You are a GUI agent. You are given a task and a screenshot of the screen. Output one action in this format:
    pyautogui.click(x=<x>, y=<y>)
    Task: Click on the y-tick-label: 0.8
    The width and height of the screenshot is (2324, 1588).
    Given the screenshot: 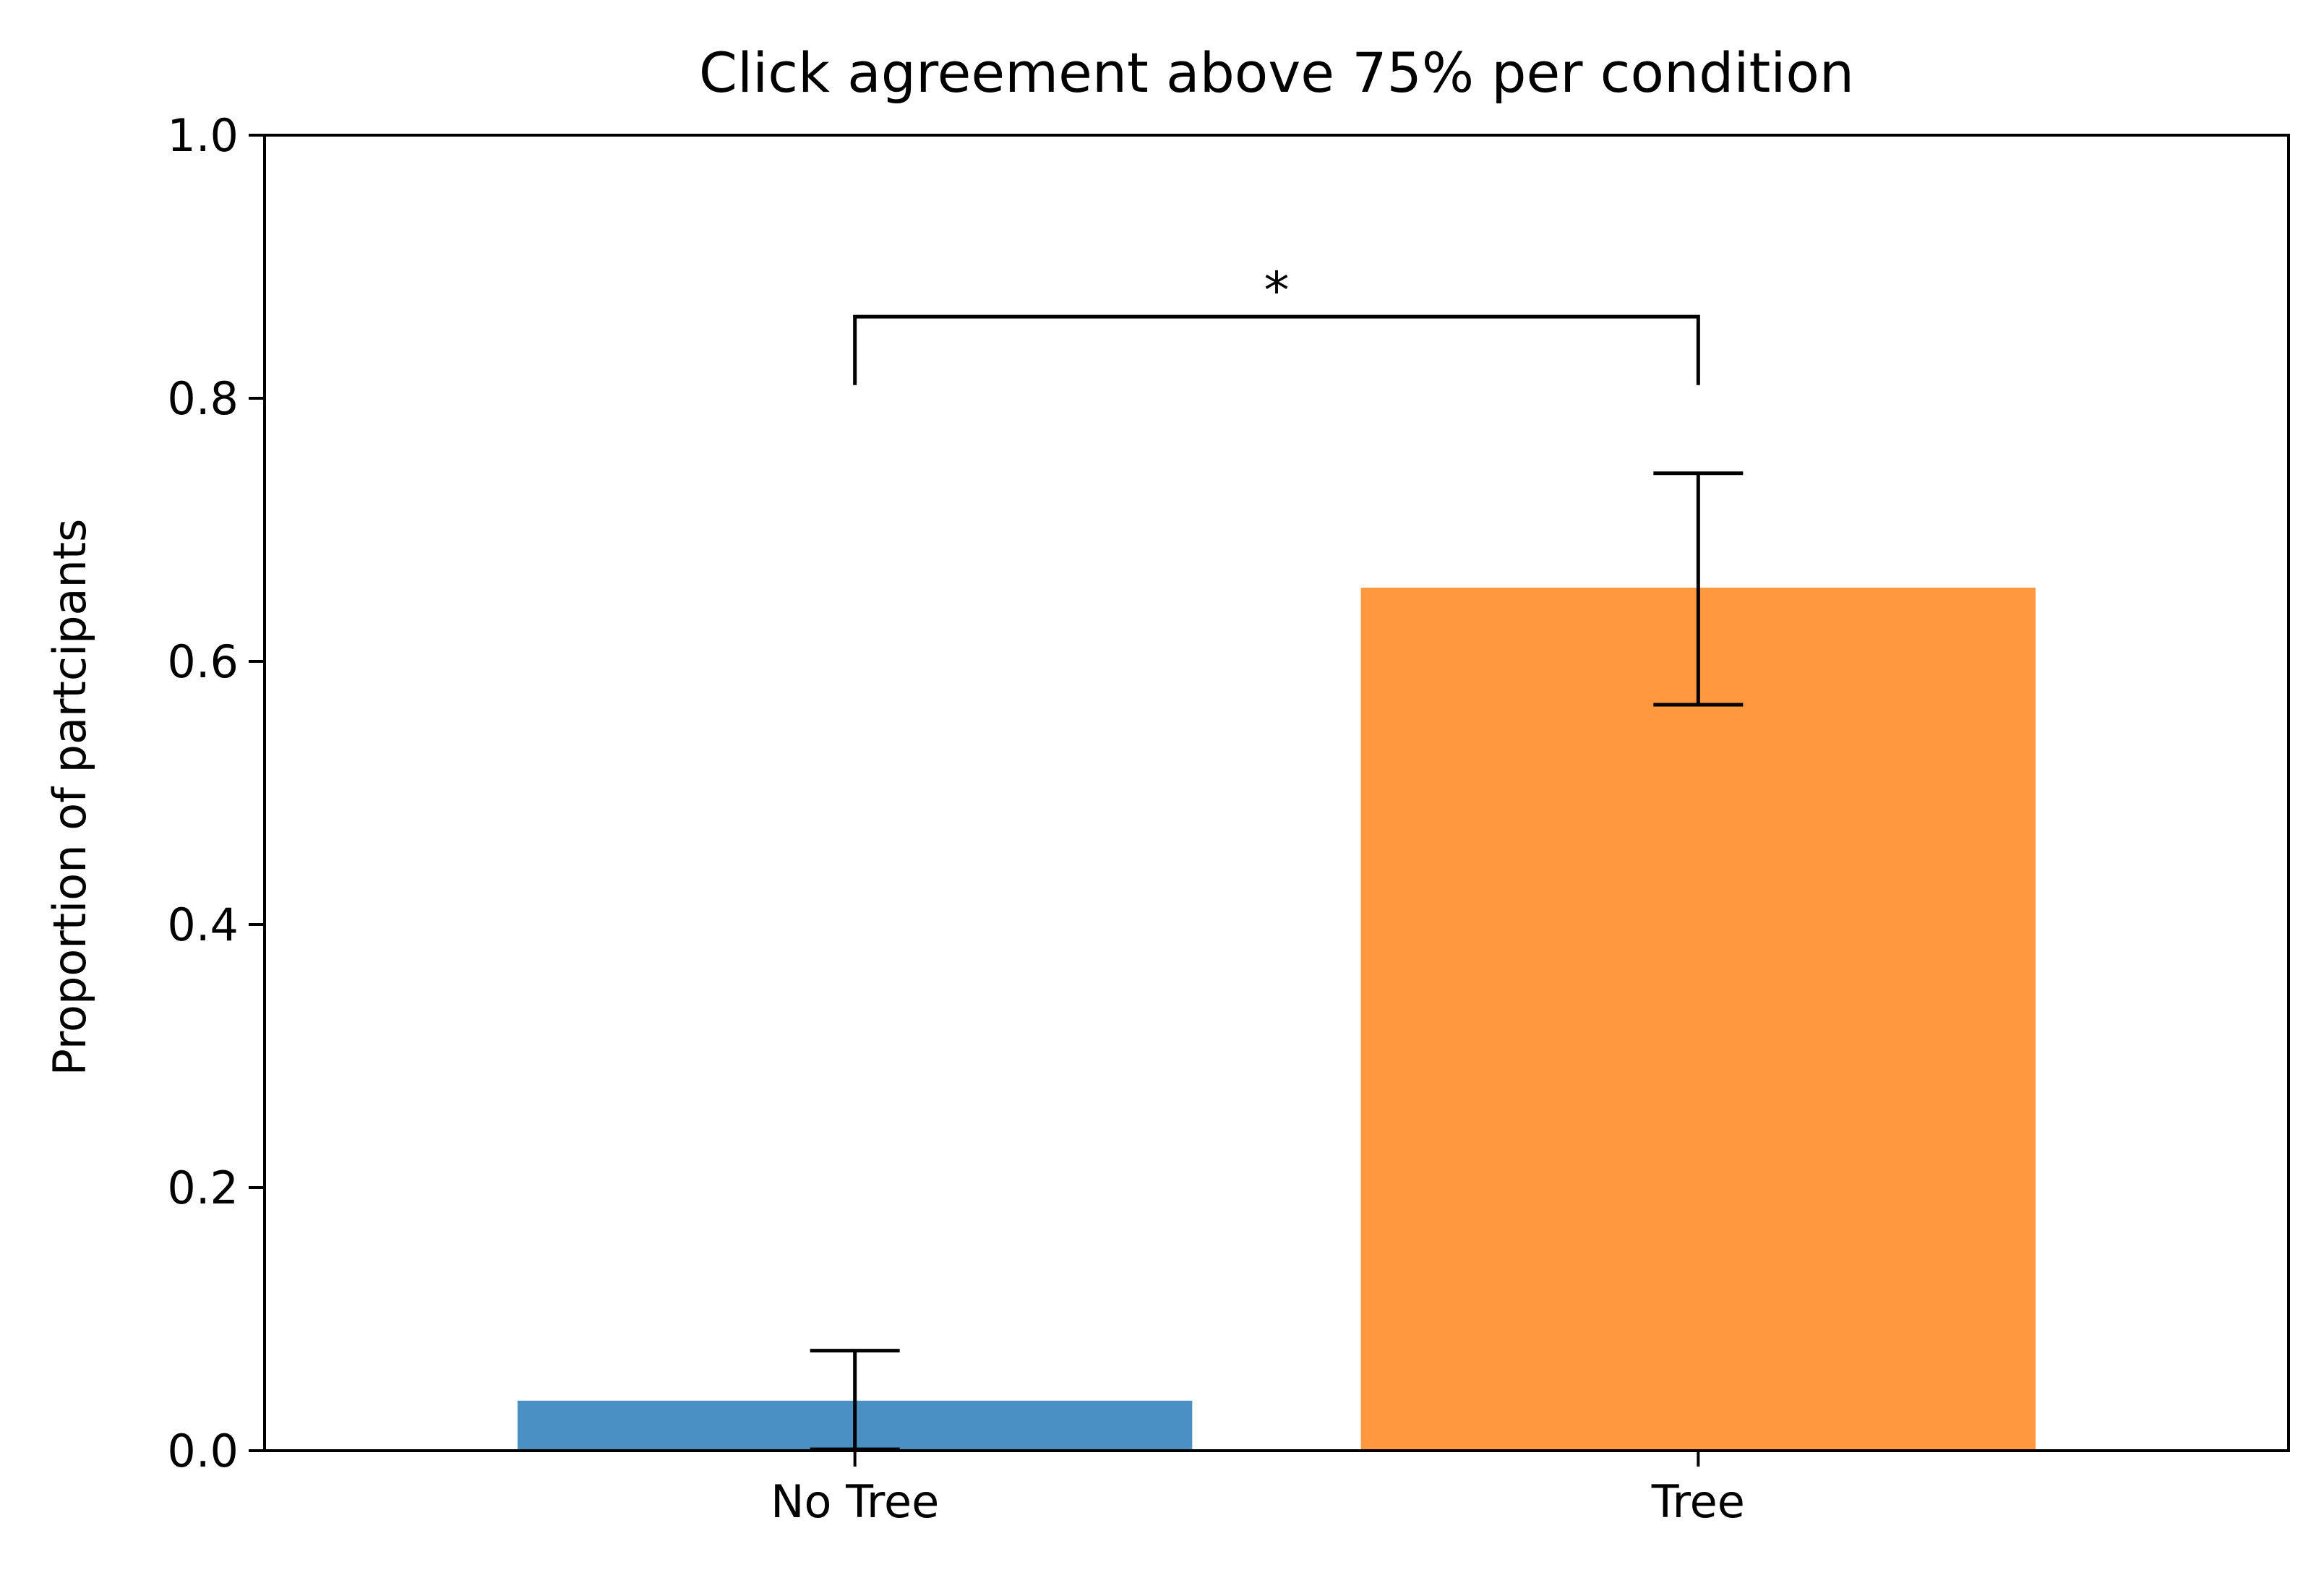 What is the action you would take?
    pyautogui.click(x=203, y=398)
    